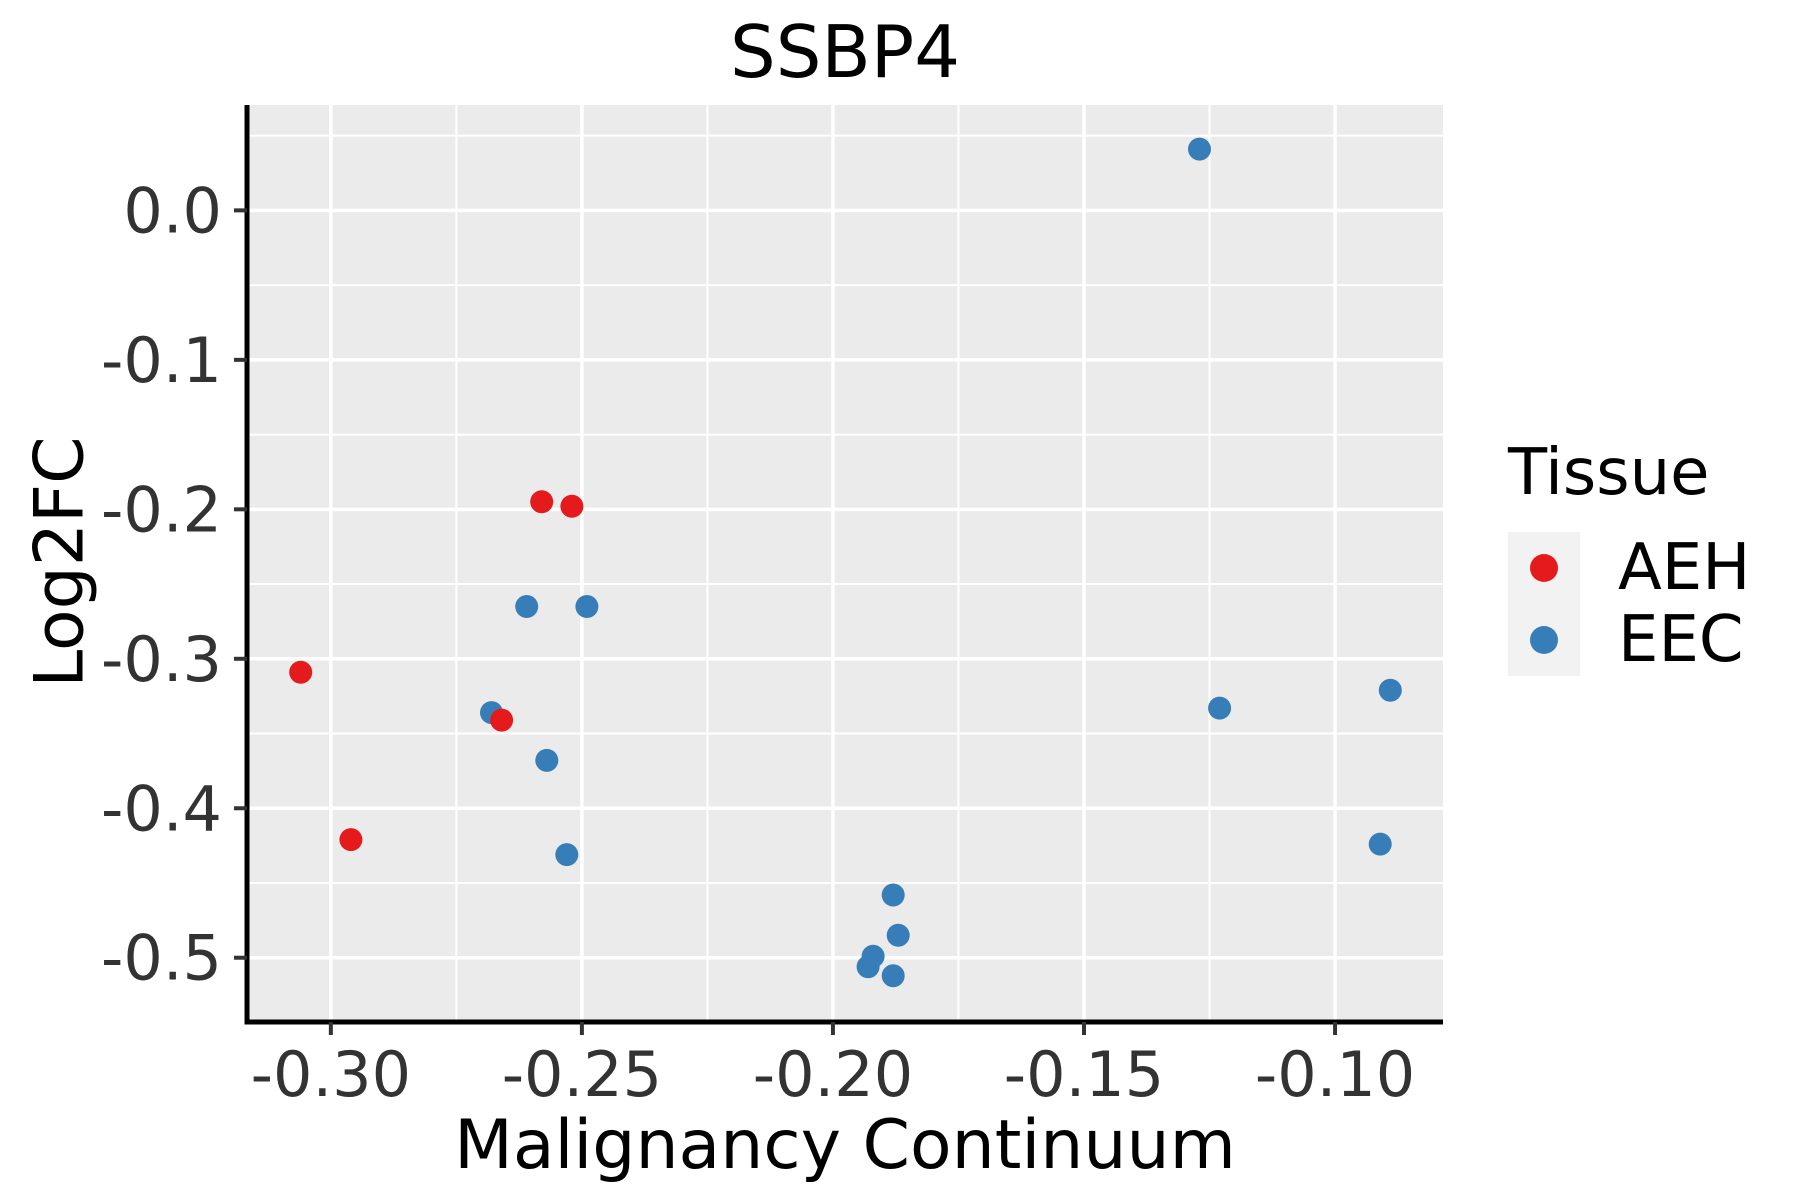  What do you see at coordinates (1335, 1074) in the screenshot?
I see `x-tick-label: -0.10` at bounding box center [1335, 1074].